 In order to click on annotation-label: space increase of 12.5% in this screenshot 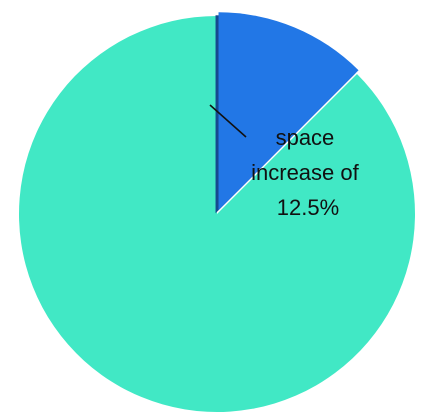, I will do `click(308, 172)`.